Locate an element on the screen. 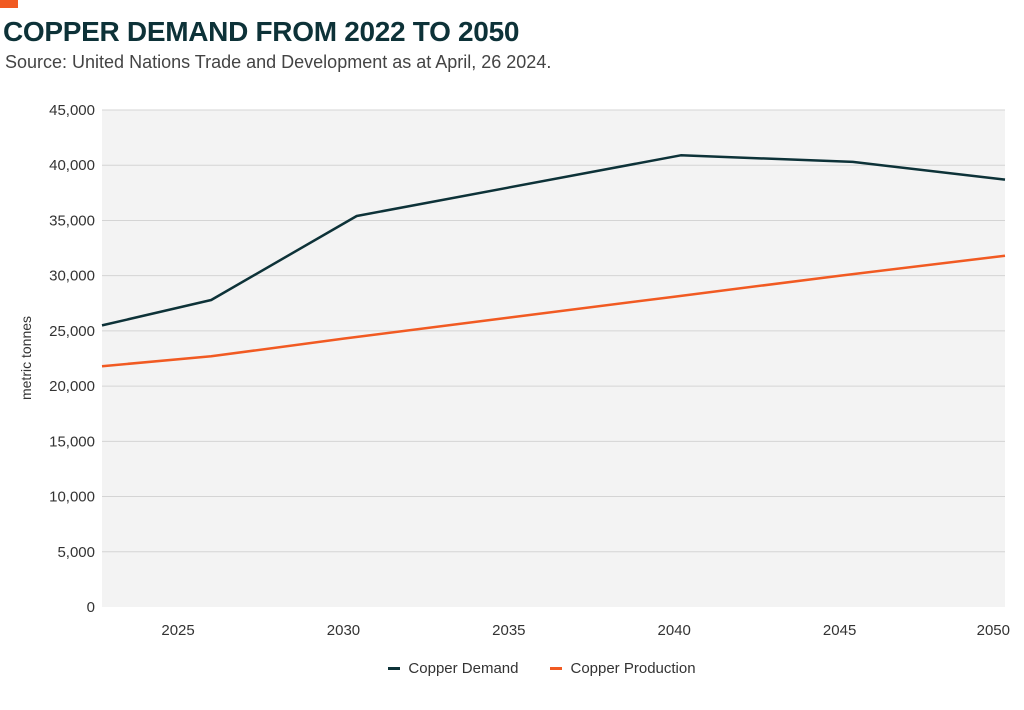 This screenshot has height=710, width=1024. y-tick-label: 10,000 is located at coordinates (72, 497).